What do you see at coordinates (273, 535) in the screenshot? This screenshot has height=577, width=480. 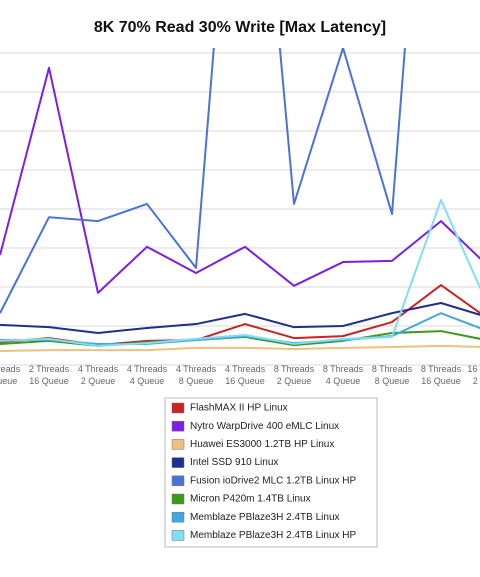 I see `legend-label: Memblaze PBlaze3H 2.4TB Linux HP` at bounding box center [273, 535].